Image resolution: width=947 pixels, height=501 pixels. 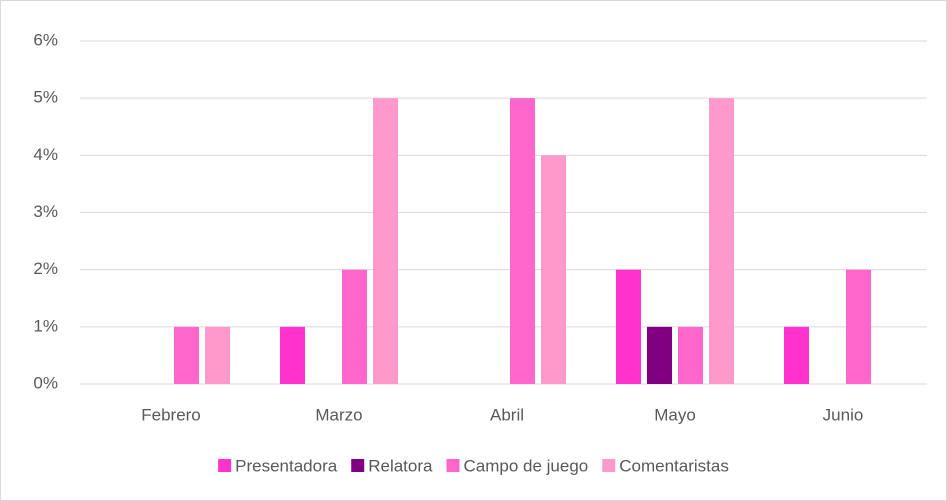 I want to click on x-tick-label: Marzo, so click(x=338, y=414).